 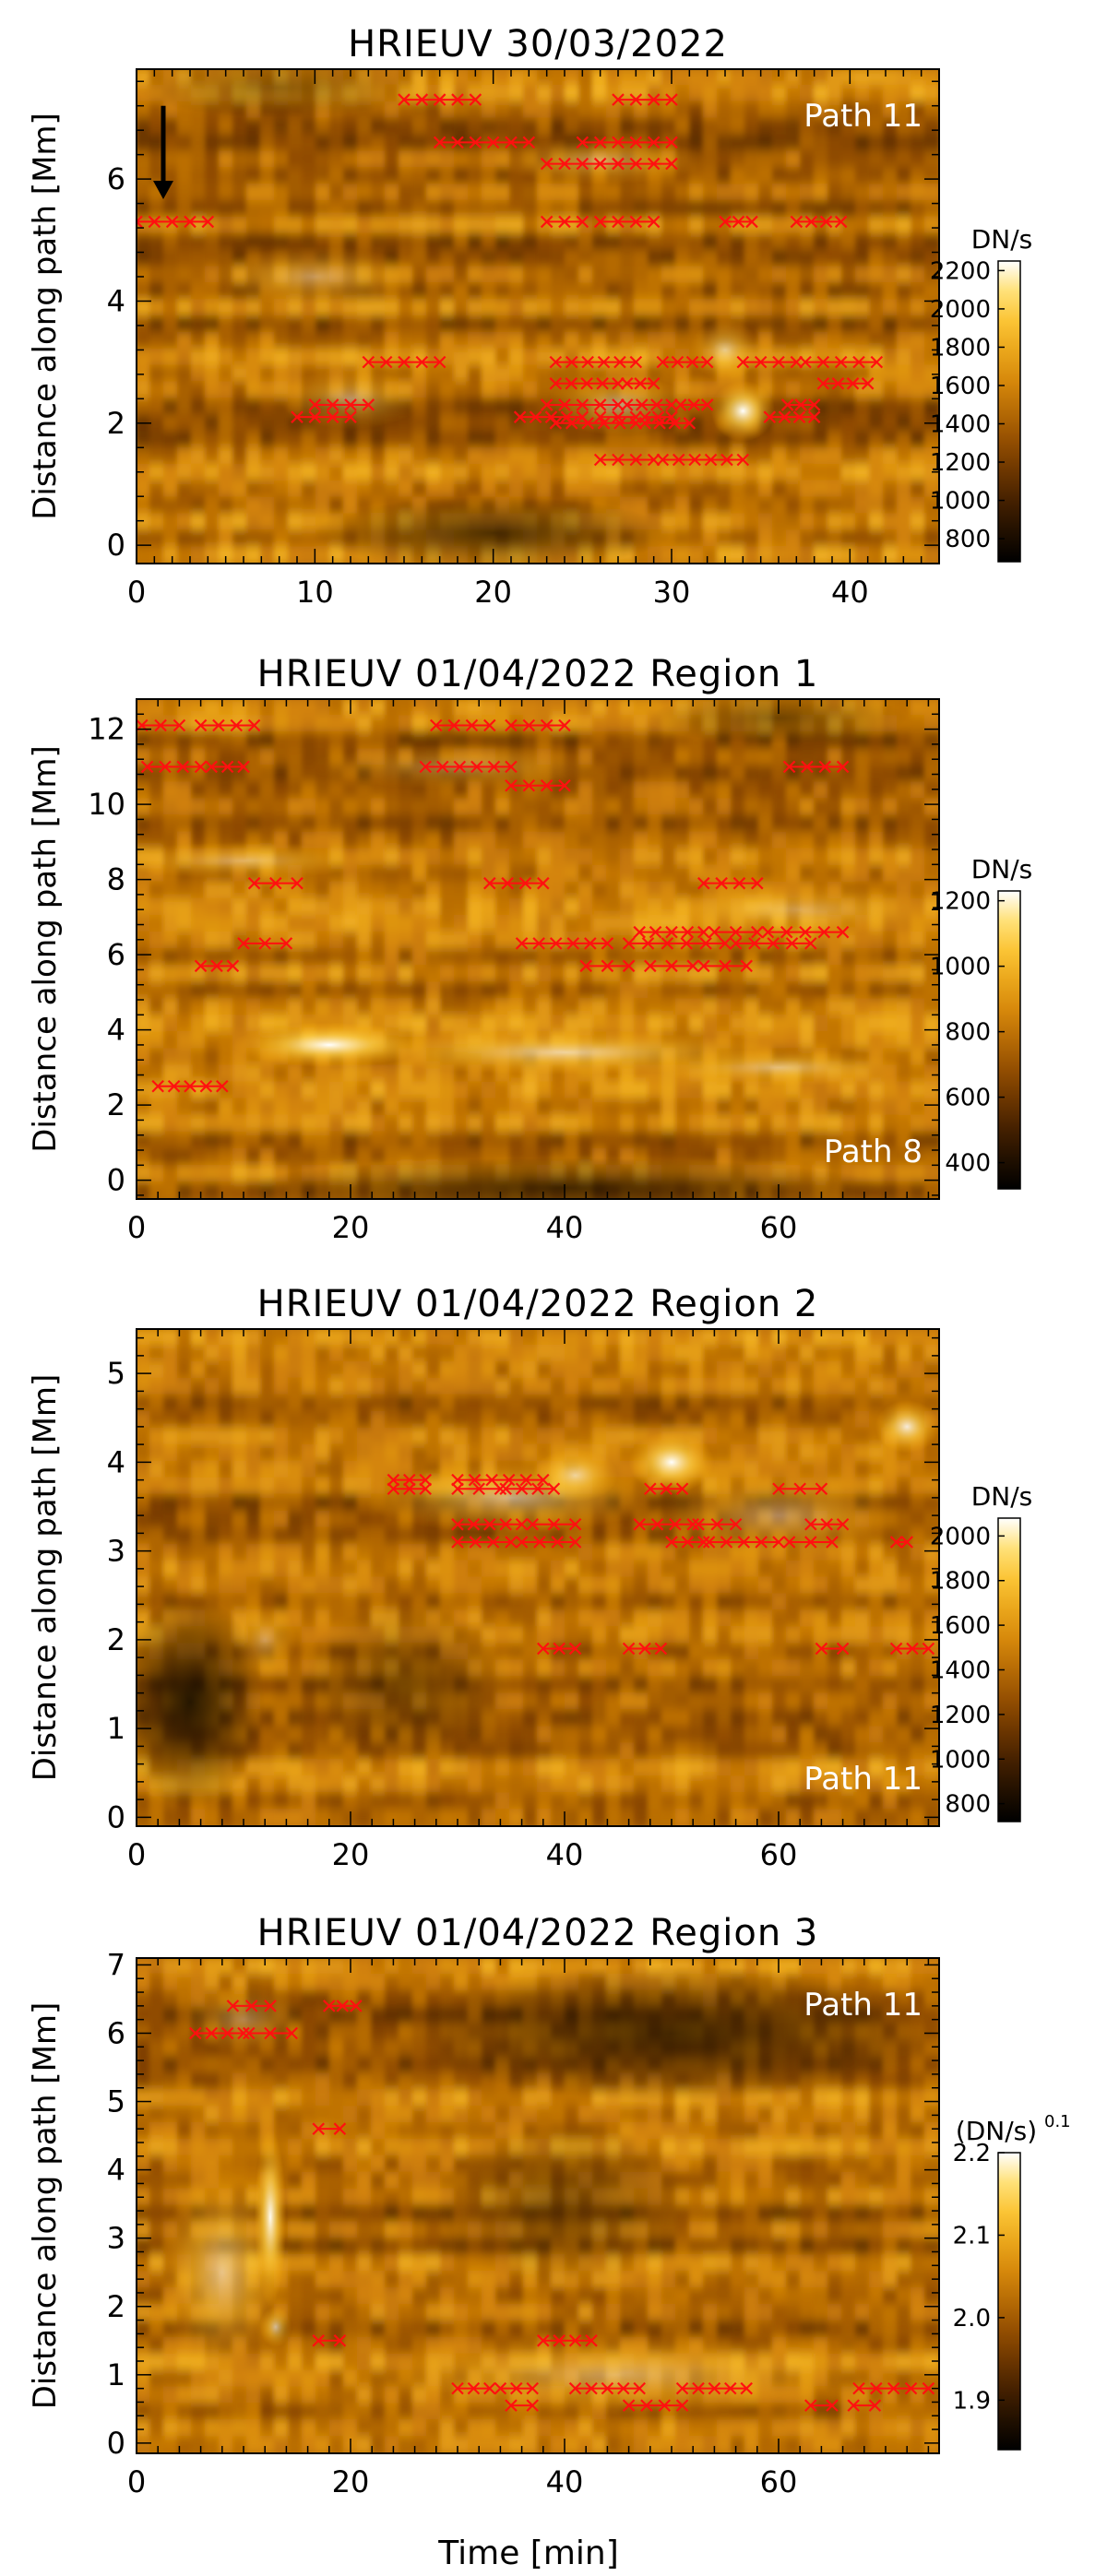 I want to click on panel-3-colorbar-tick: 1000, so click(x=960, y=1760).